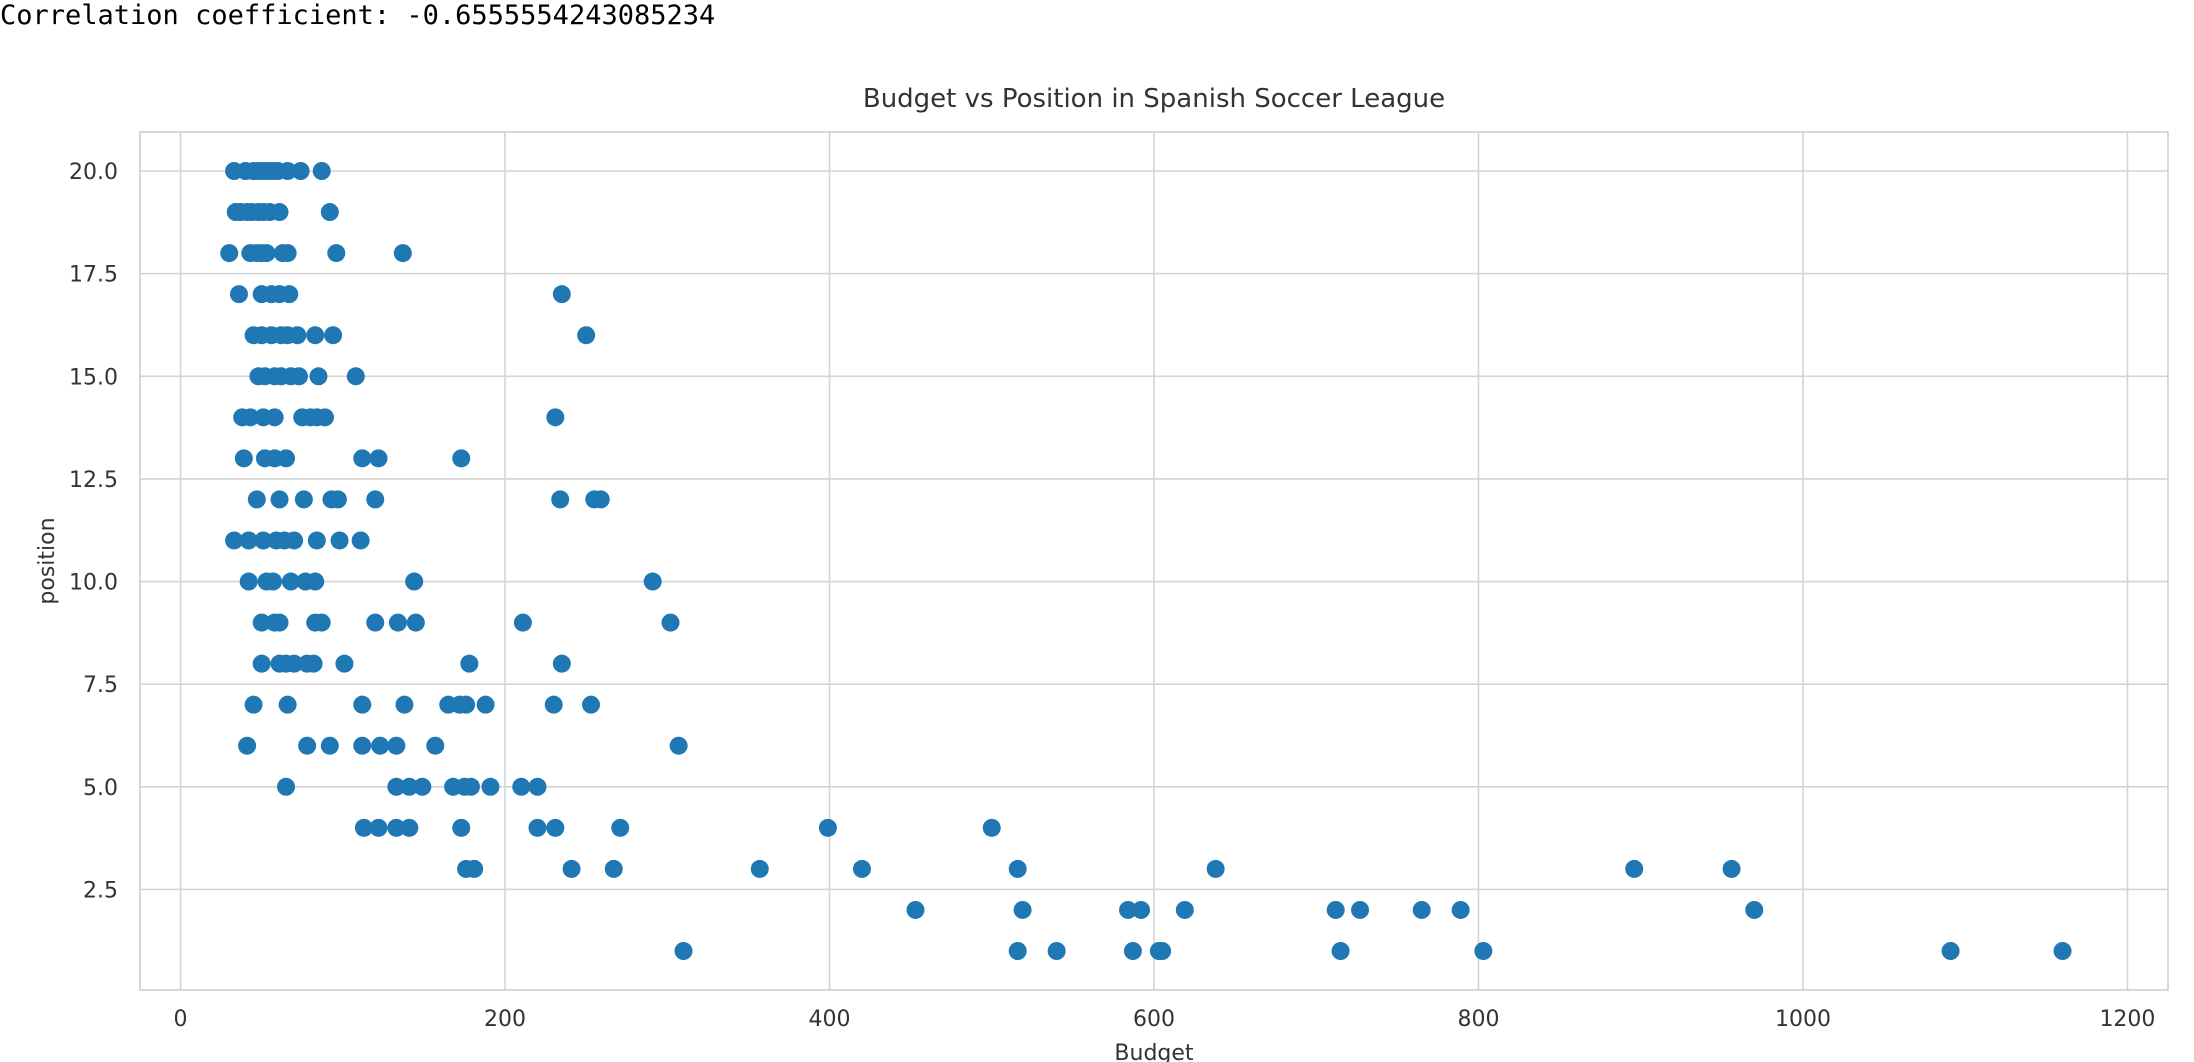  Describe the element at coordinates (505, 1019) in the screenshot. I see `x-tick-label: 200` at that location.